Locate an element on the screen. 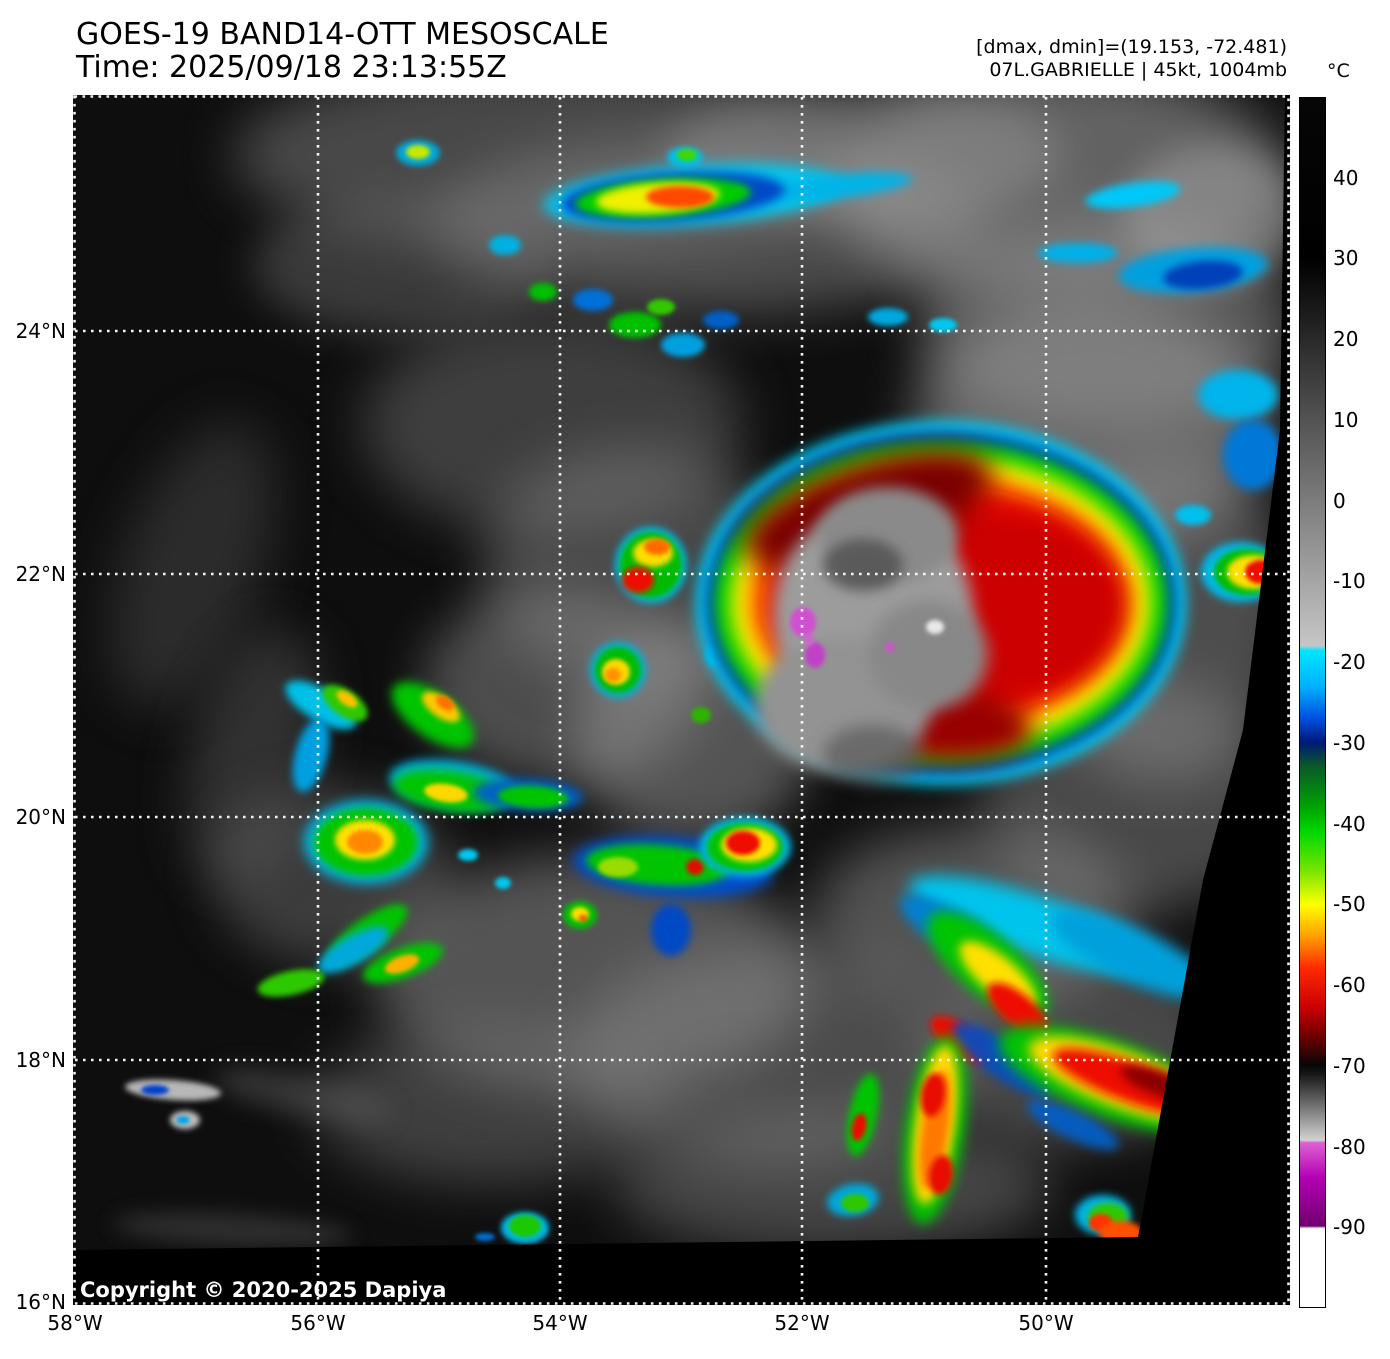 This screenshot has width=1390, height=1359. colorbar-tick-label: 0 is located at coordinates (1339, 500).